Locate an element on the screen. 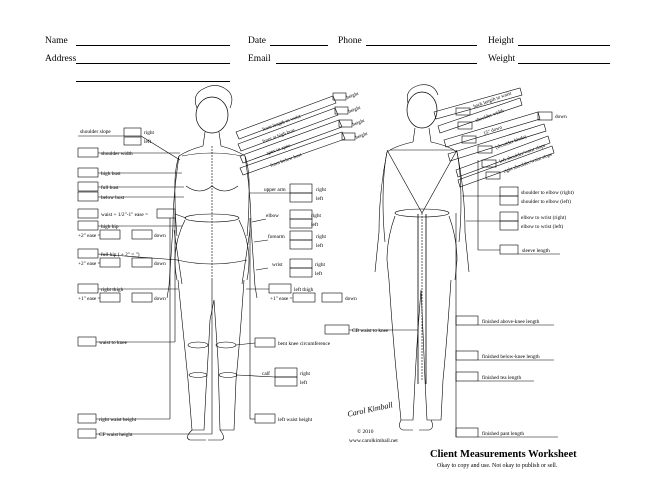  lbl-elbow-right: right is located at coordinates (316, 216).